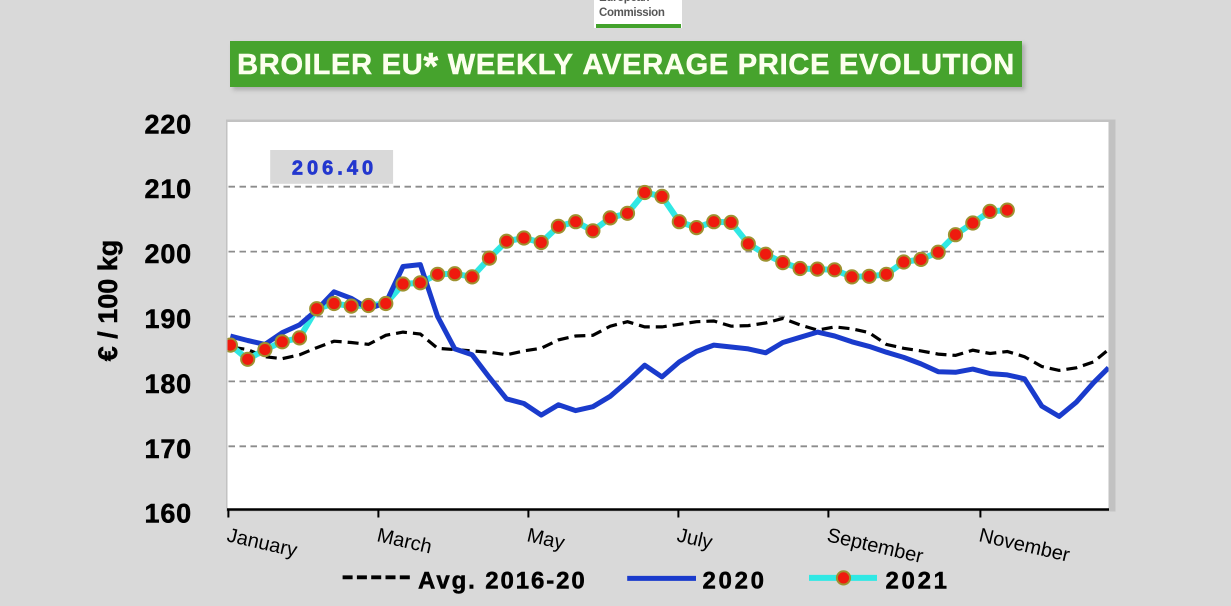 This screenshot has width=1231, height=606. Describe the element at coordinates (546, 539) in the screenshot. I see `svg-text: May` at that location.